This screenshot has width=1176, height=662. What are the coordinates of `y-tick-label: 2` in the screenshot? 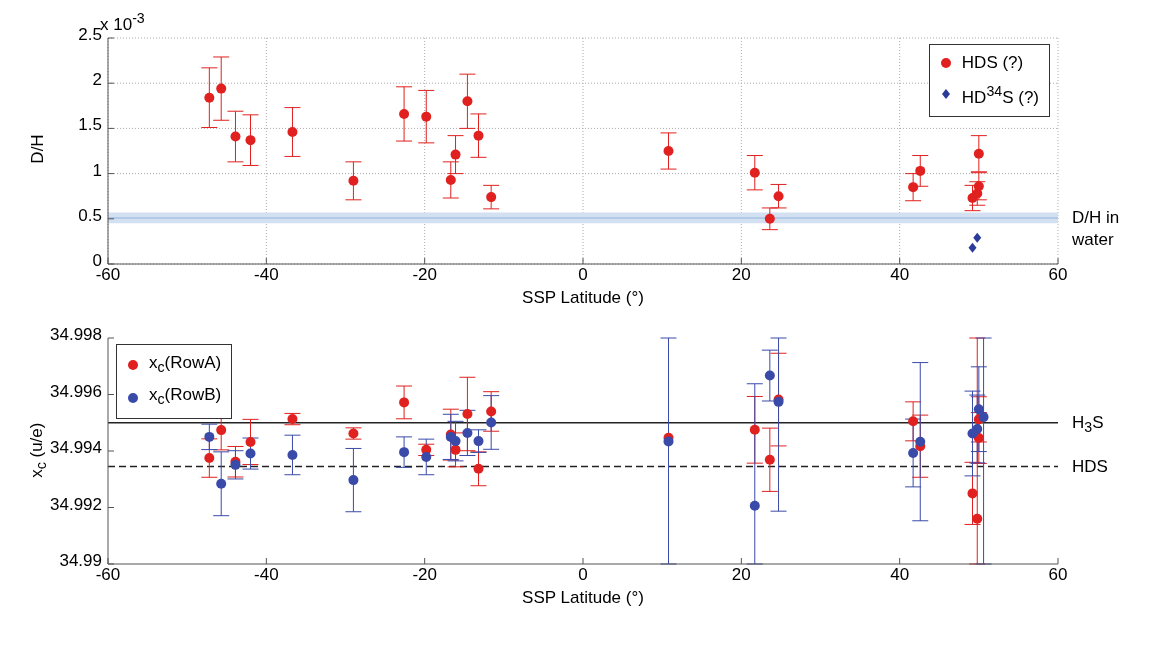 It's located at (97, 80).